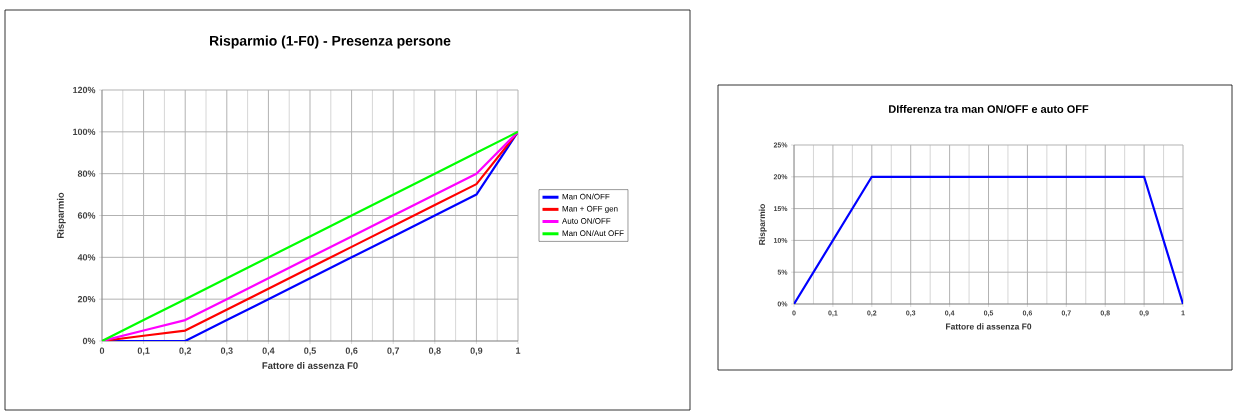 This screenshot has height=415, width=1237. I want to click on x-tick-label: 0,4, so click(268, 351).